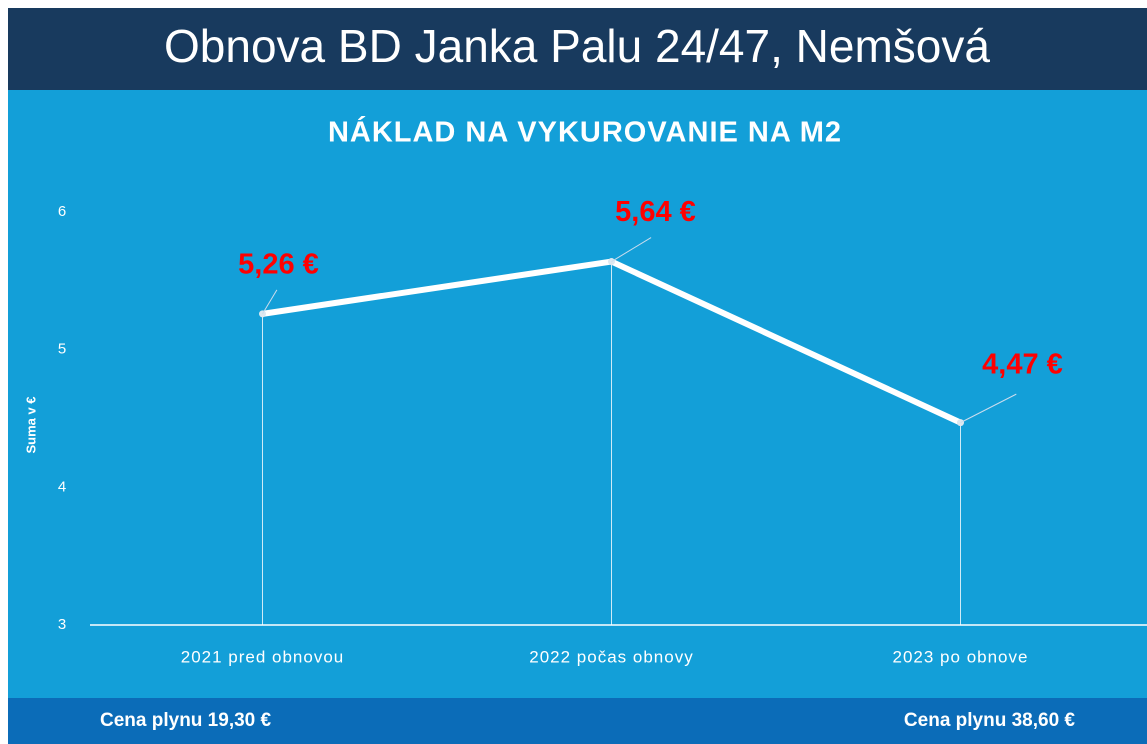 This screenshot has height=744, width=1147. Describe the element at coordinates (263, 656) in the screenshot. I see `x-tick-label: 2021 pred obnovou` at that location.